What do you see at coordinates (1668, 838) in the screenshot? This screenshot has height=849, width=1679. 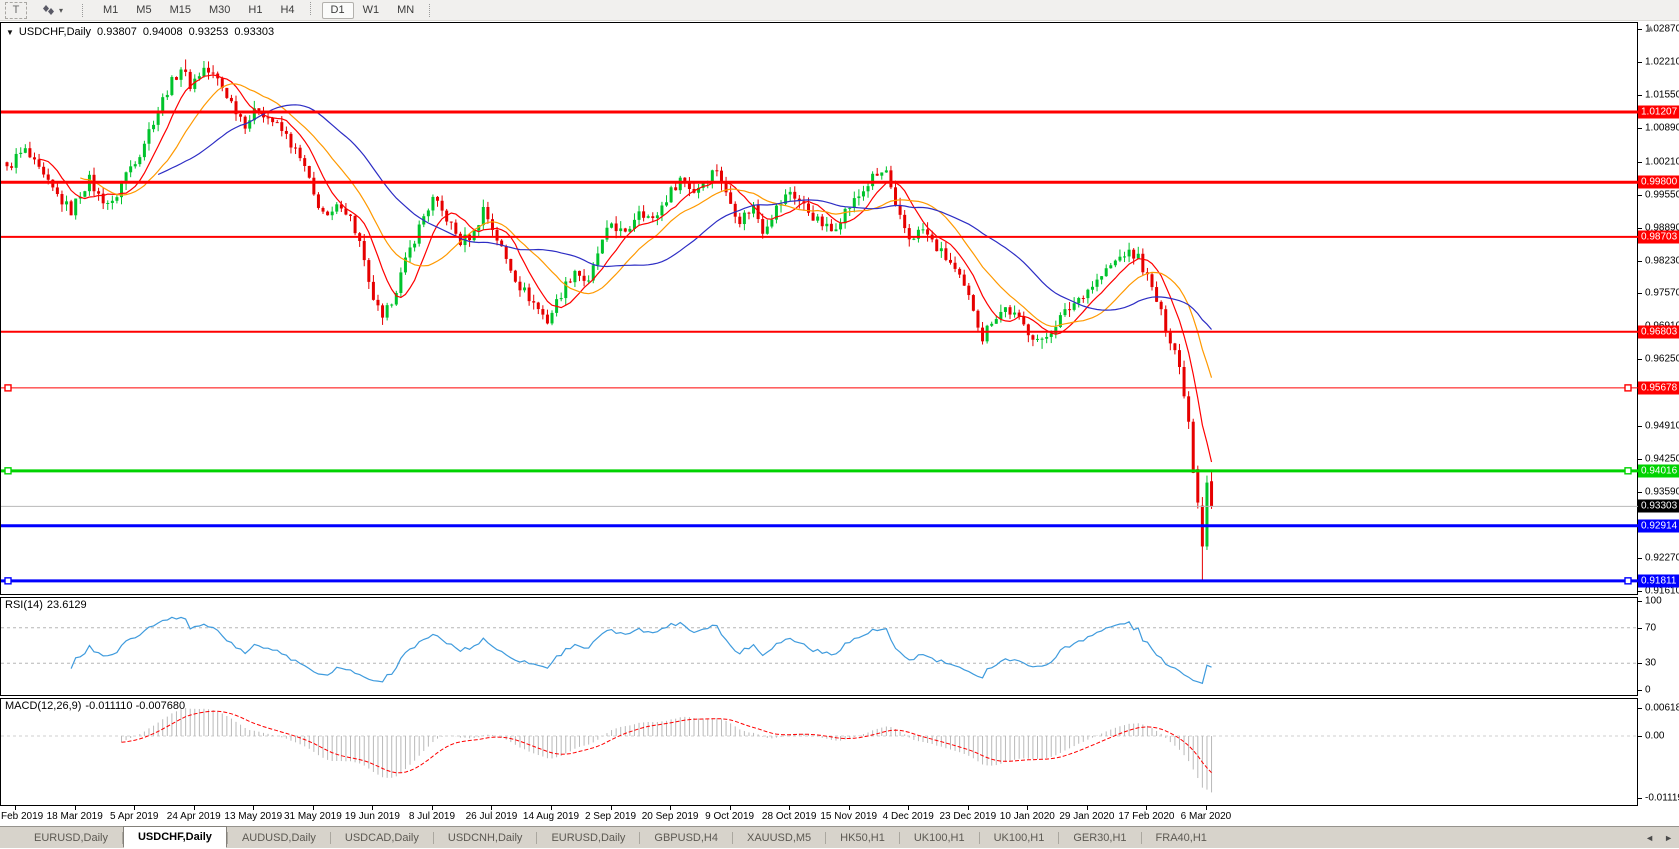 I see `tab-scroll-right-icon: ►` at bounding box center [1668, 838].